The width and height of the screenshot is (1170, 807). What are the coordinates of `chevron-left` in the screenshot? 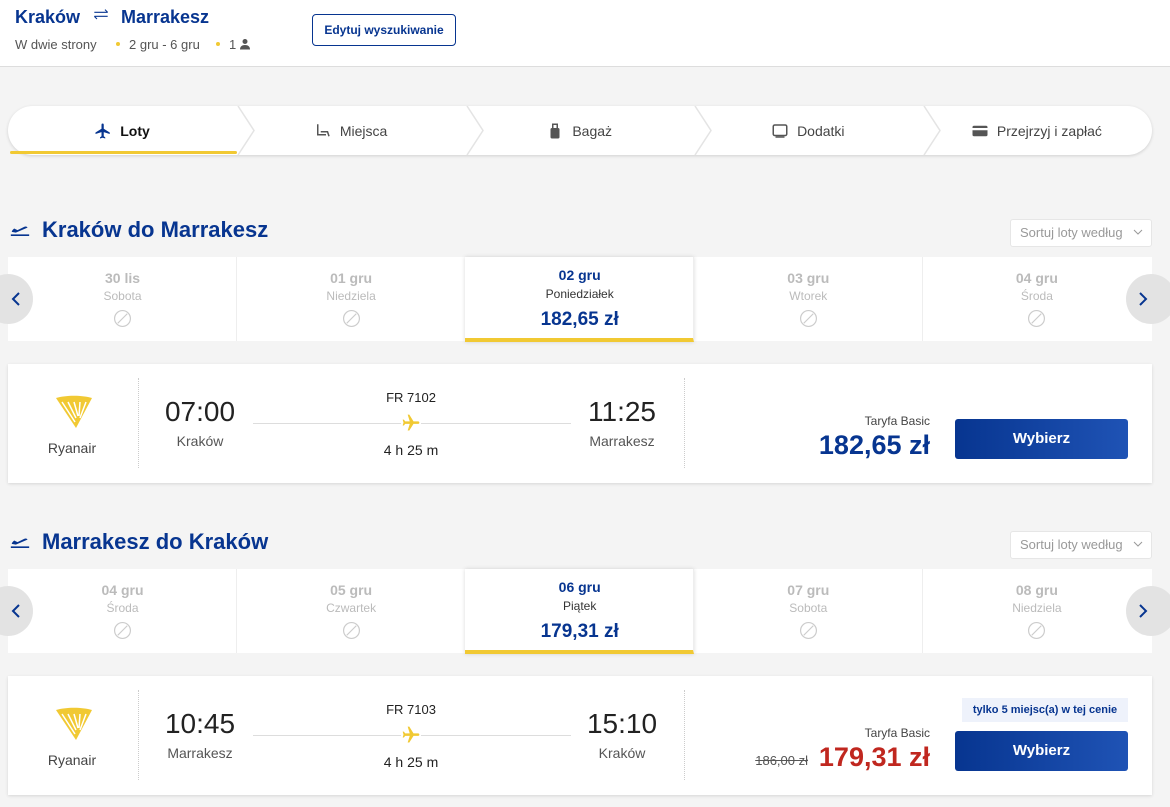 It's located at (15, 611).